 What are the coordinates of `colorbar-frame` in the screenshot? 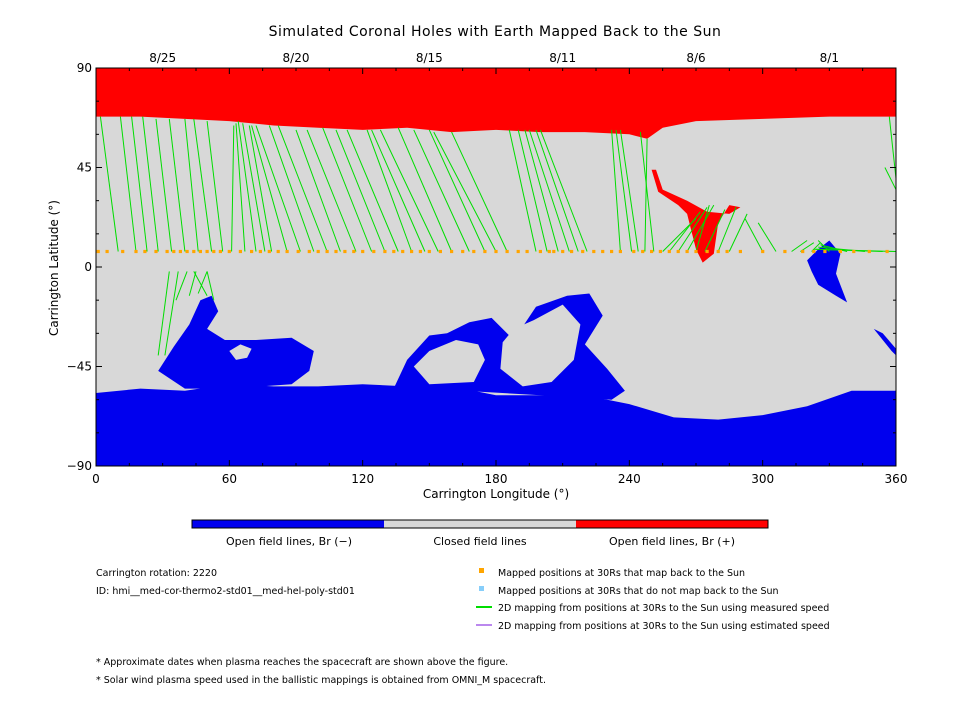 It's located at (480, 524).